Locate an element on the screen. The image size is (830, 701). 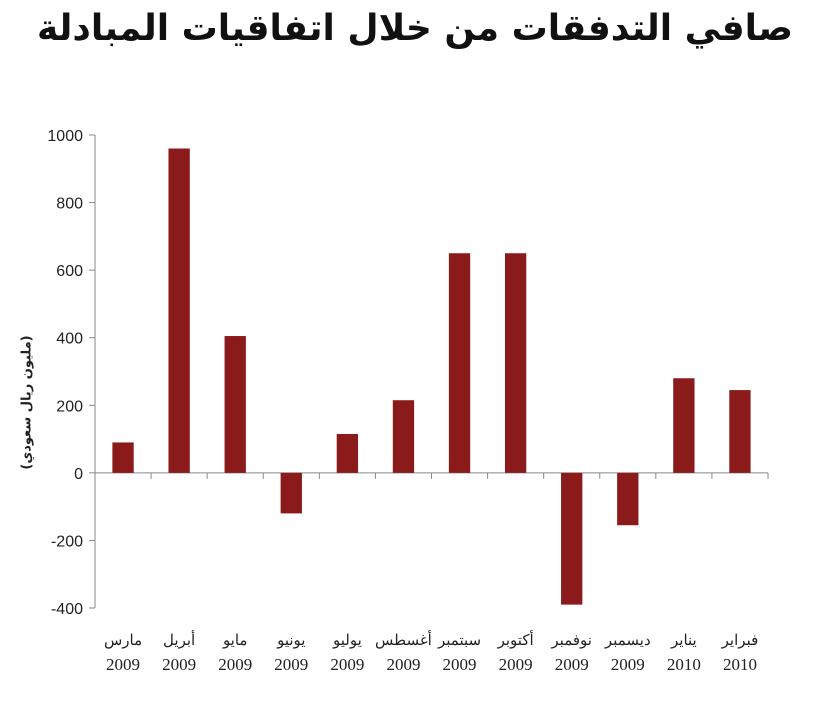
x-tick-label-month: ديسمبر is located at coordinates (627, 641).